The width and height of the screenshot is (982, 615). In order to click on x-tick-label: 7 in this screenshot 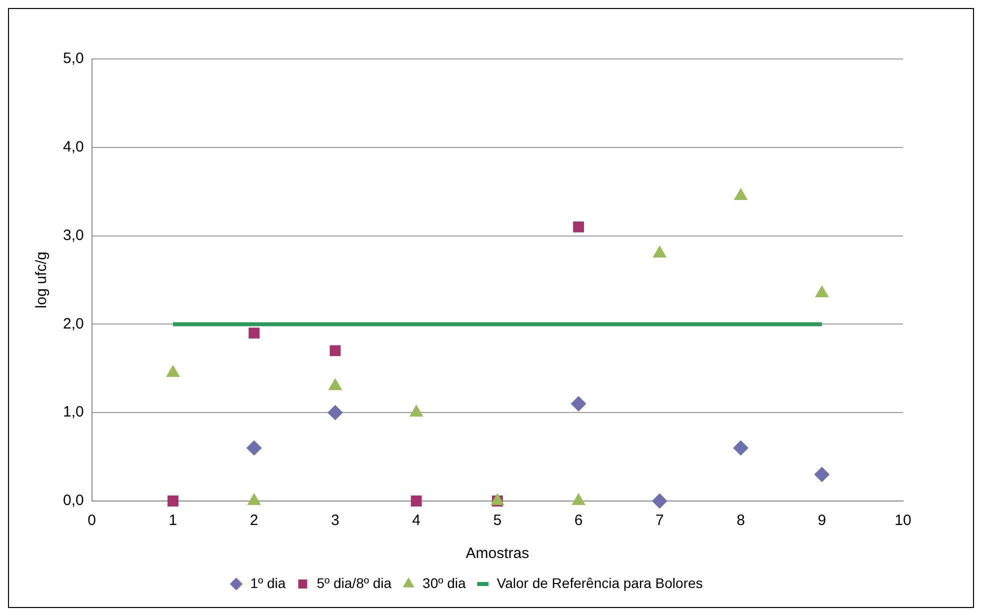, I will do `click(659, 521)`.